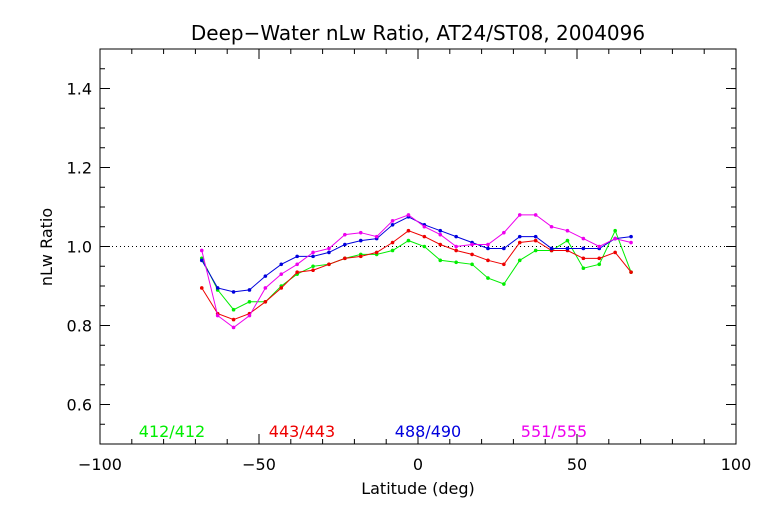 The image size is (768, 512). What do you see at coordinates (172, 431) in the screenshot?
I see `legend-entry: 412/412` at bounding box center [172, 431].